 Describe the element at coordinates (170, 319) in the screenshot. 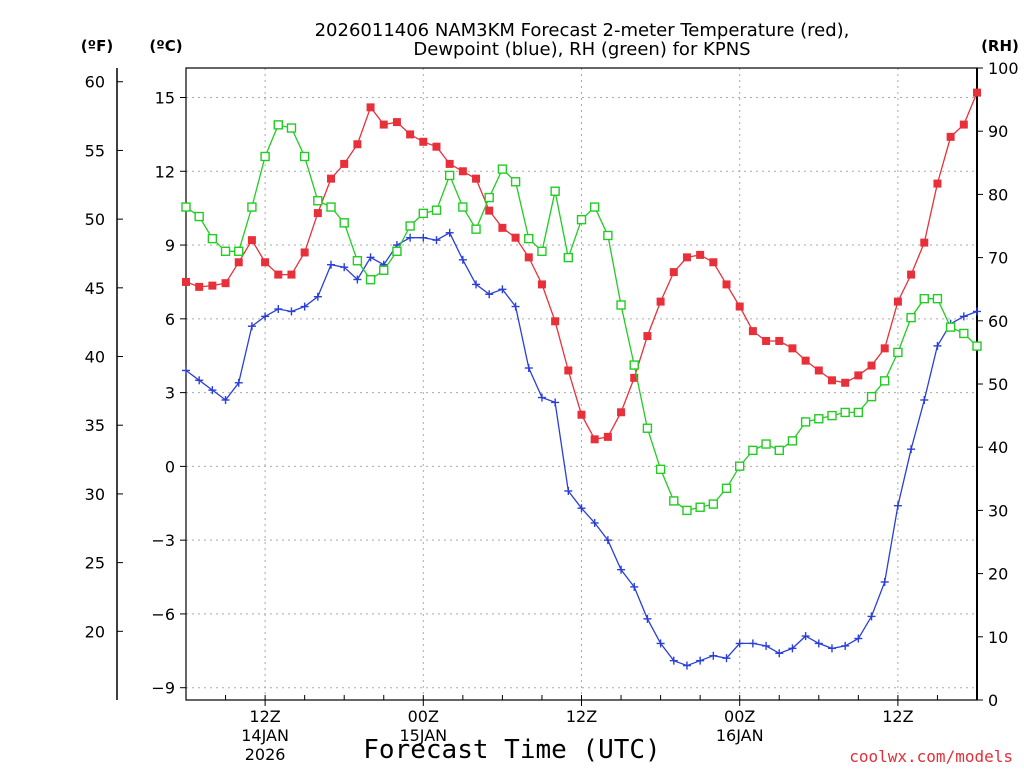

I see `celsius-tick-label: 6` at that location.